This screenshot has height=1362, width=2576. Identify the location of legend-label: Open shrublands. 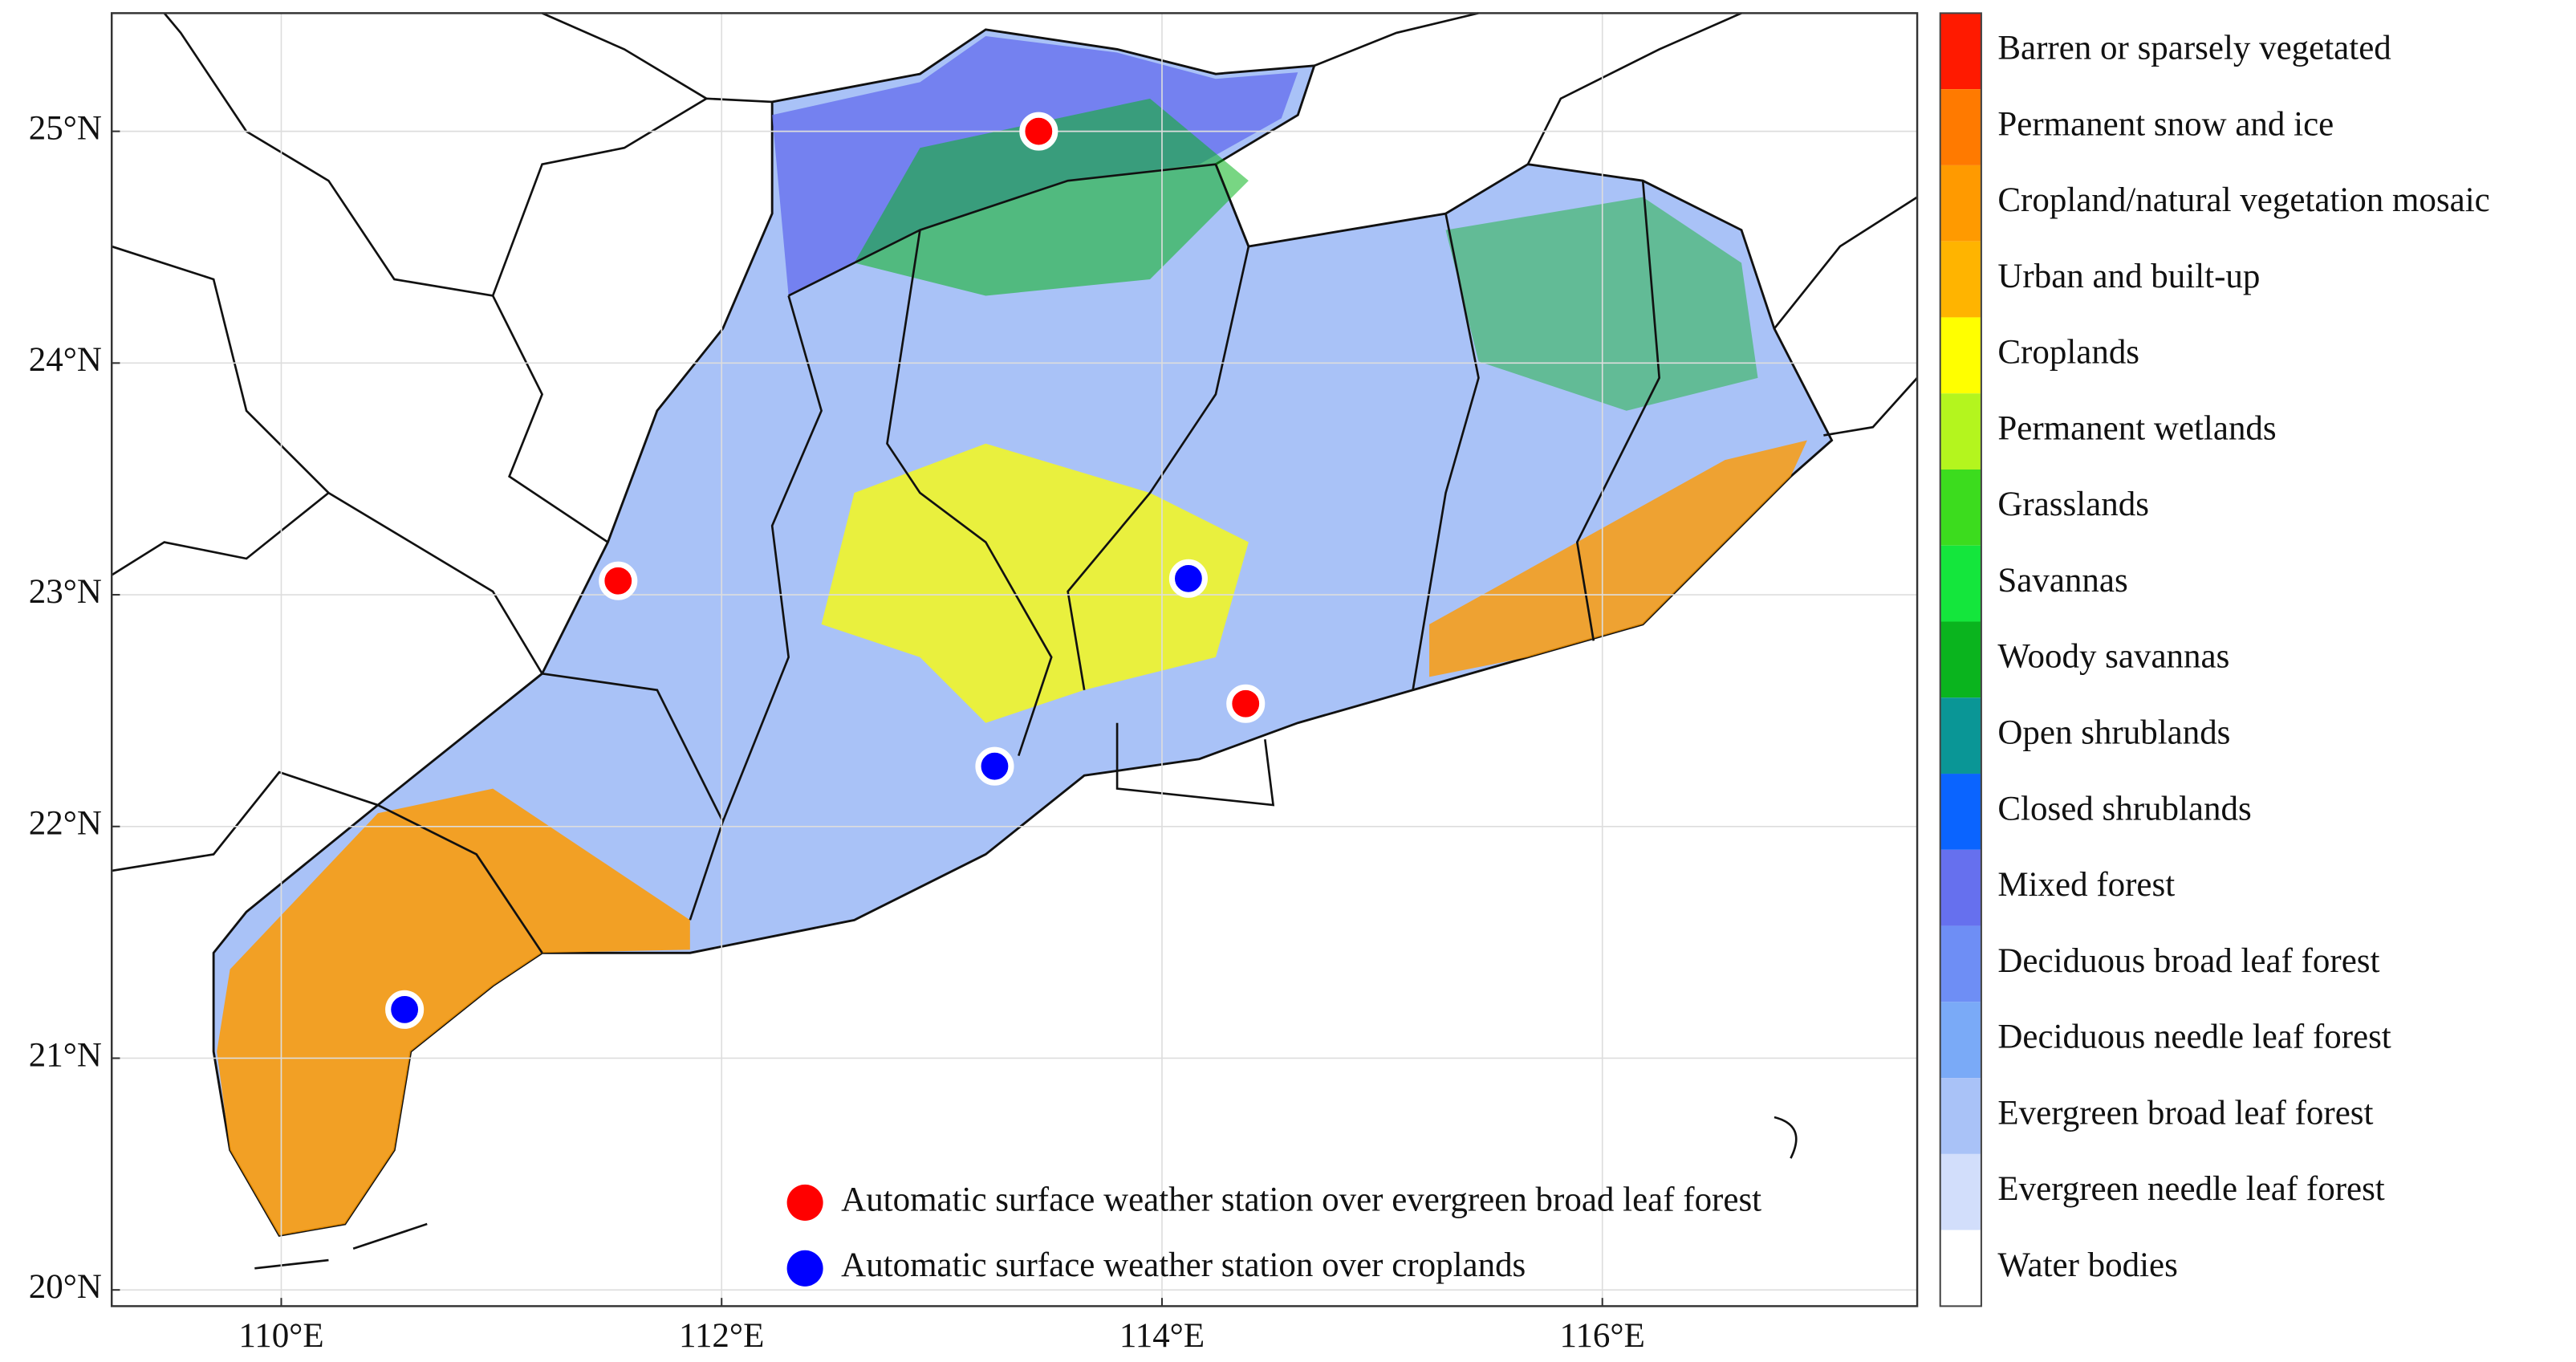
(2113, 733).